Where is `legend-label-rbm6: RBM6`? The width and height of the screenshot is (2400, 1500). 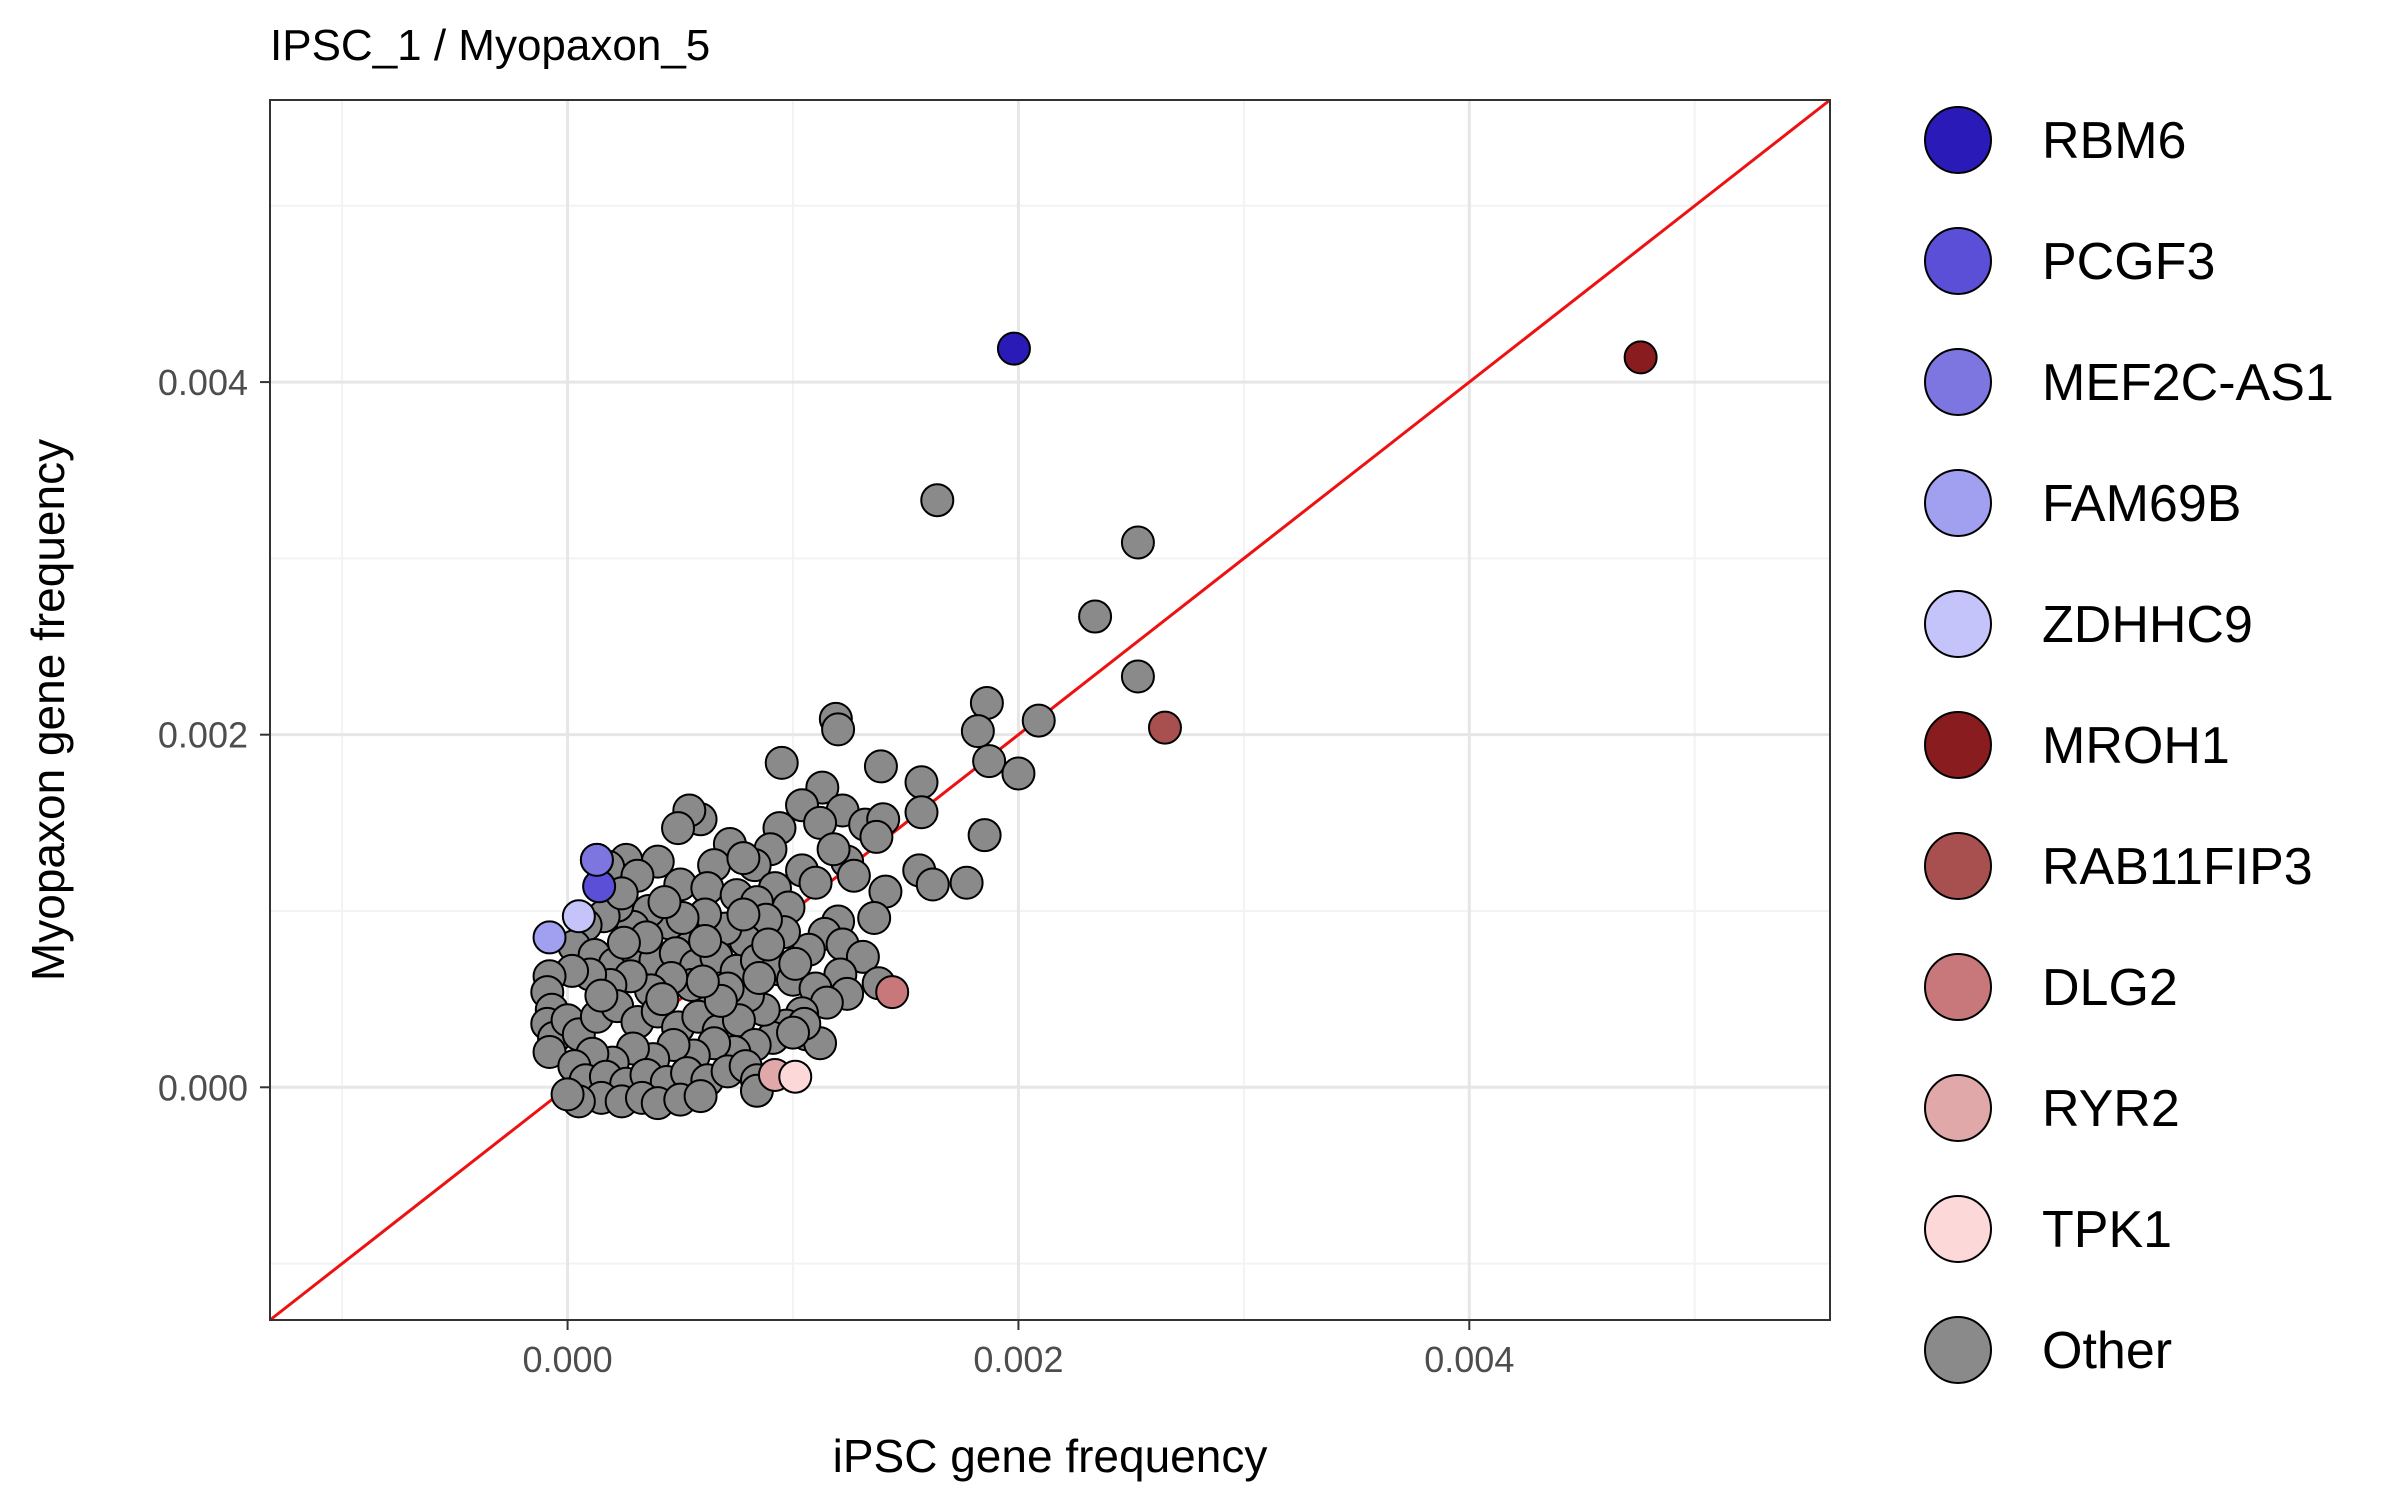
legend-label-rbm6: RBM6 is located at coordinates (2114, 141).